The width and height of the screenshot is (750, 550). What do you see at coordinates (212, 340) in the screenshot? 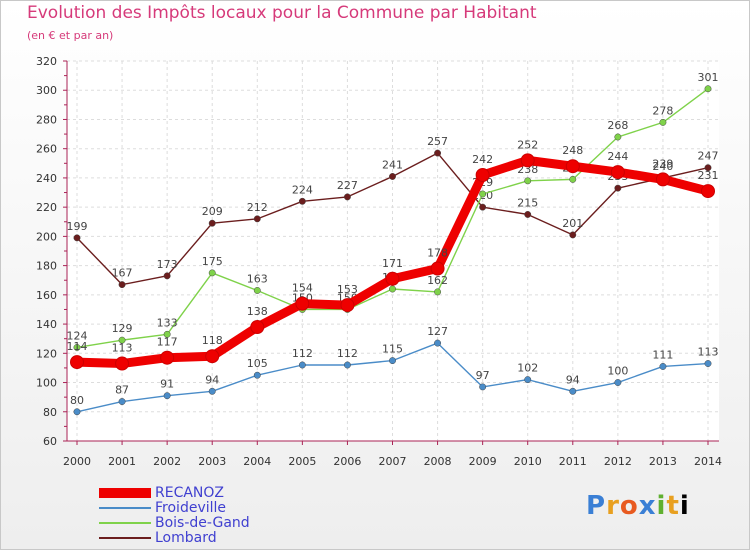
I see `data-label-recanoz: 118` at bounding box center [212, 340].